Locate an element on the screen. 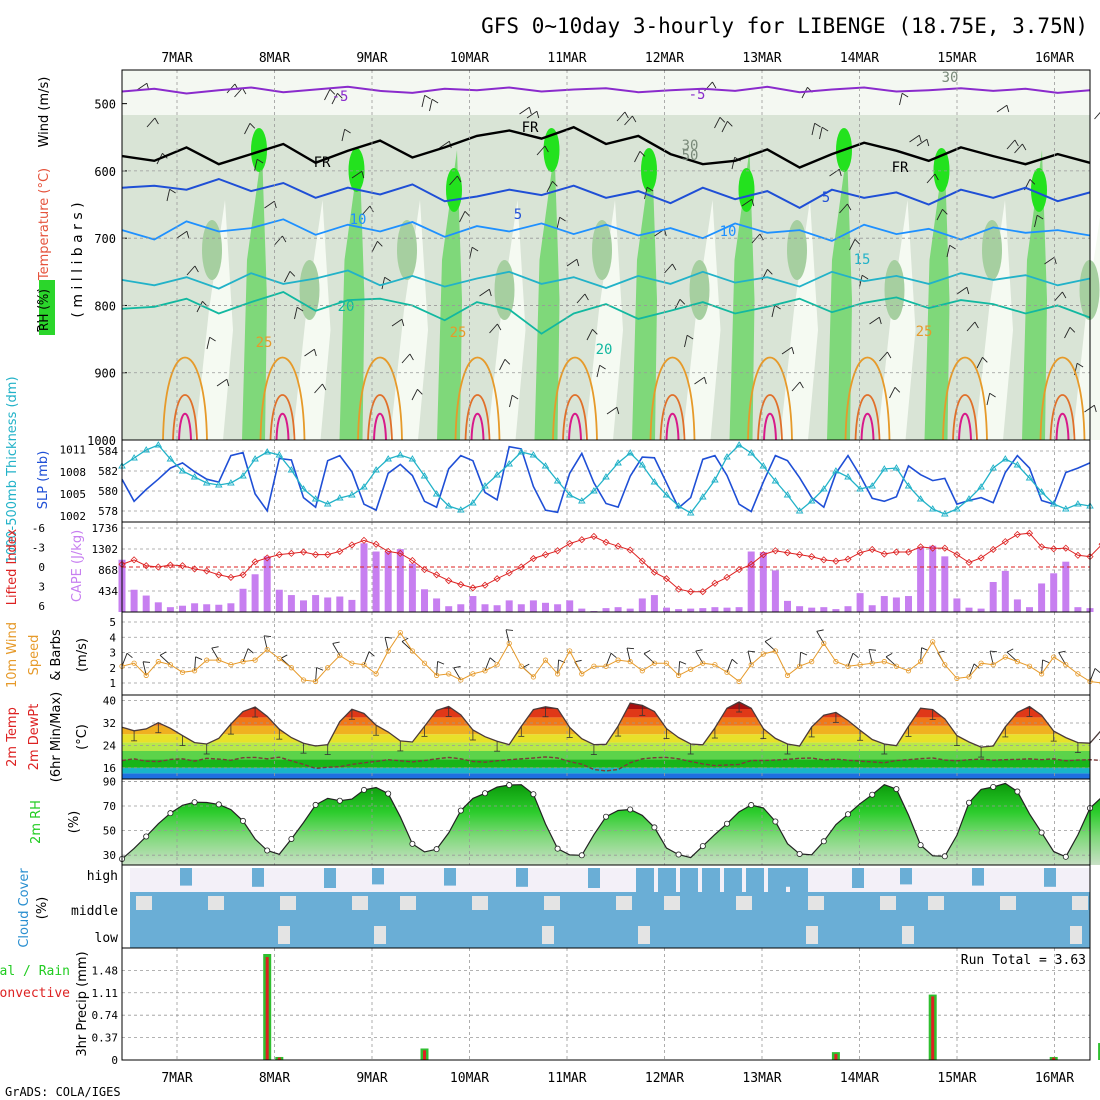  y-tick-label: 32 is located at coordinates (109, 723).